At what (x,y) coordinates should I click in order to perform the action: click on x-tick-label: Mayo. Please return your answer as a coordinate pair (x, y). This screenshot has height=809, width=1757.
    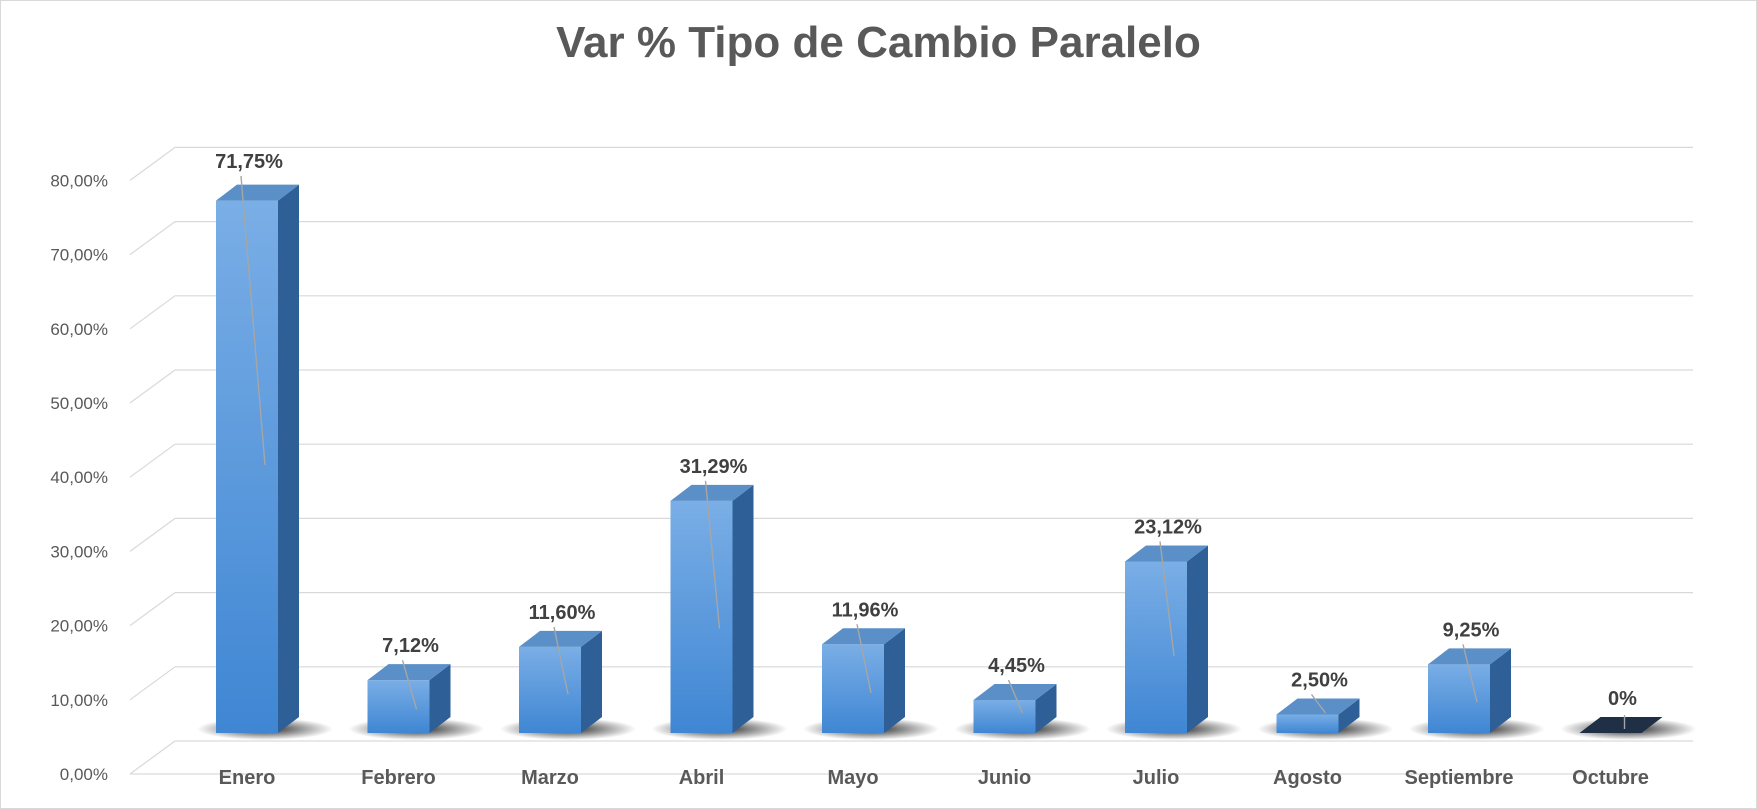
    Looking at the image, I should click on (852, 778).